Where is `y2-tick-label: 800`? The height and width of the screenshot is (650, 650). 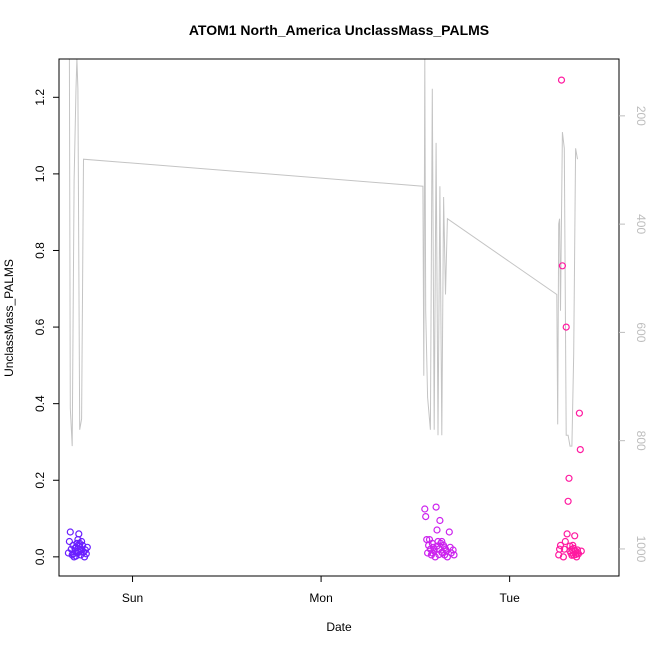
y2-tick-label: 800 is located at coordinates (641, 441).